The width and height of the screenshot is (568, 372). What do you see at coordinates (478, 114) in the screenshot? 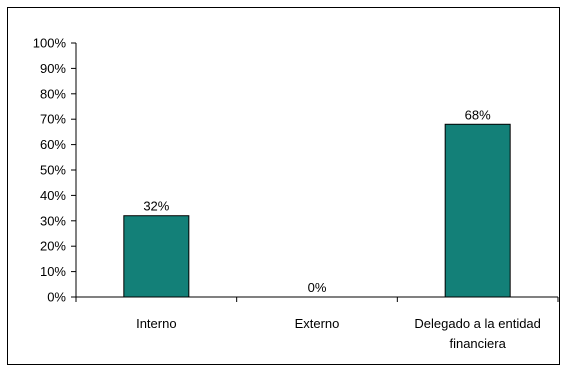
I see `data-label: 68%` at bounding box center [478, 114].